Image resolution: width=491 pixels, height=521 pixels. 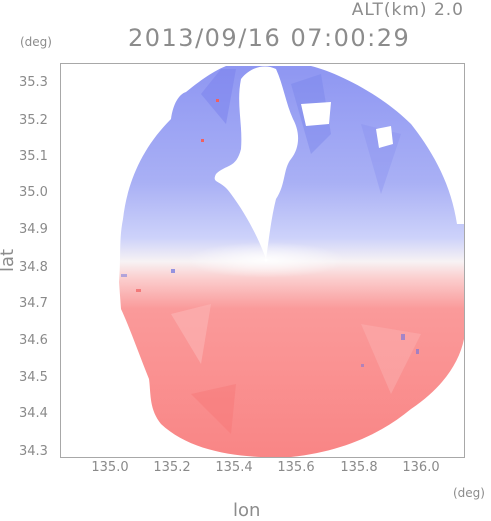 What do you see at coordinates (36, 42) in the screenshot?
I see `lat-unit-label: (deg)` at bounding box center [36, 42].